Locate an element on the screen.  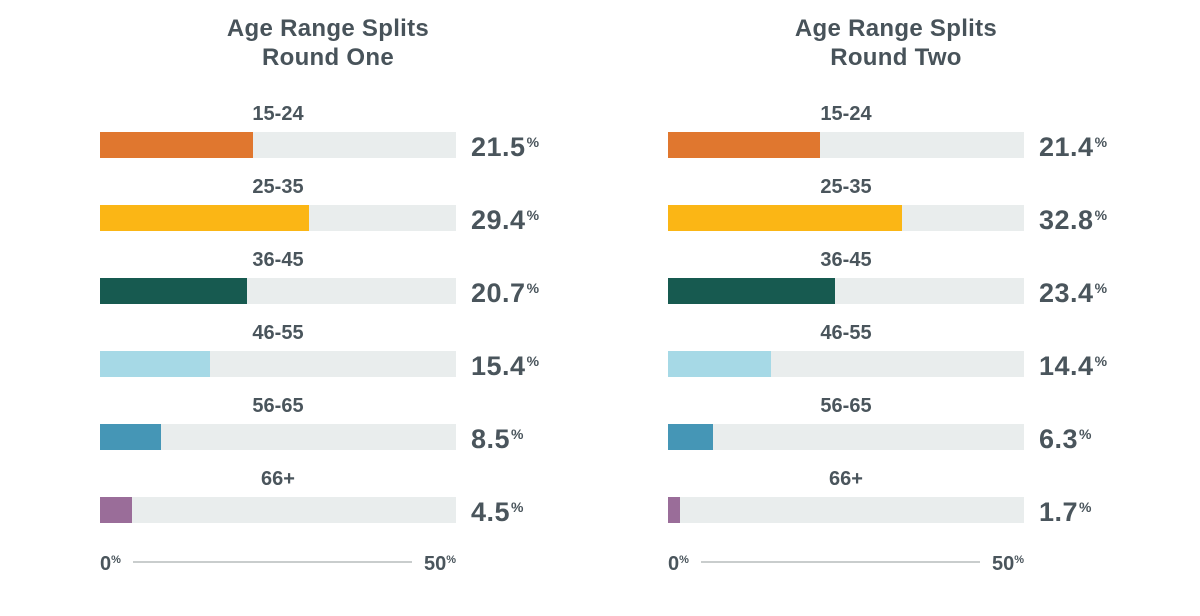
bar-line: 20.7% is located at coordinates (335, 291).